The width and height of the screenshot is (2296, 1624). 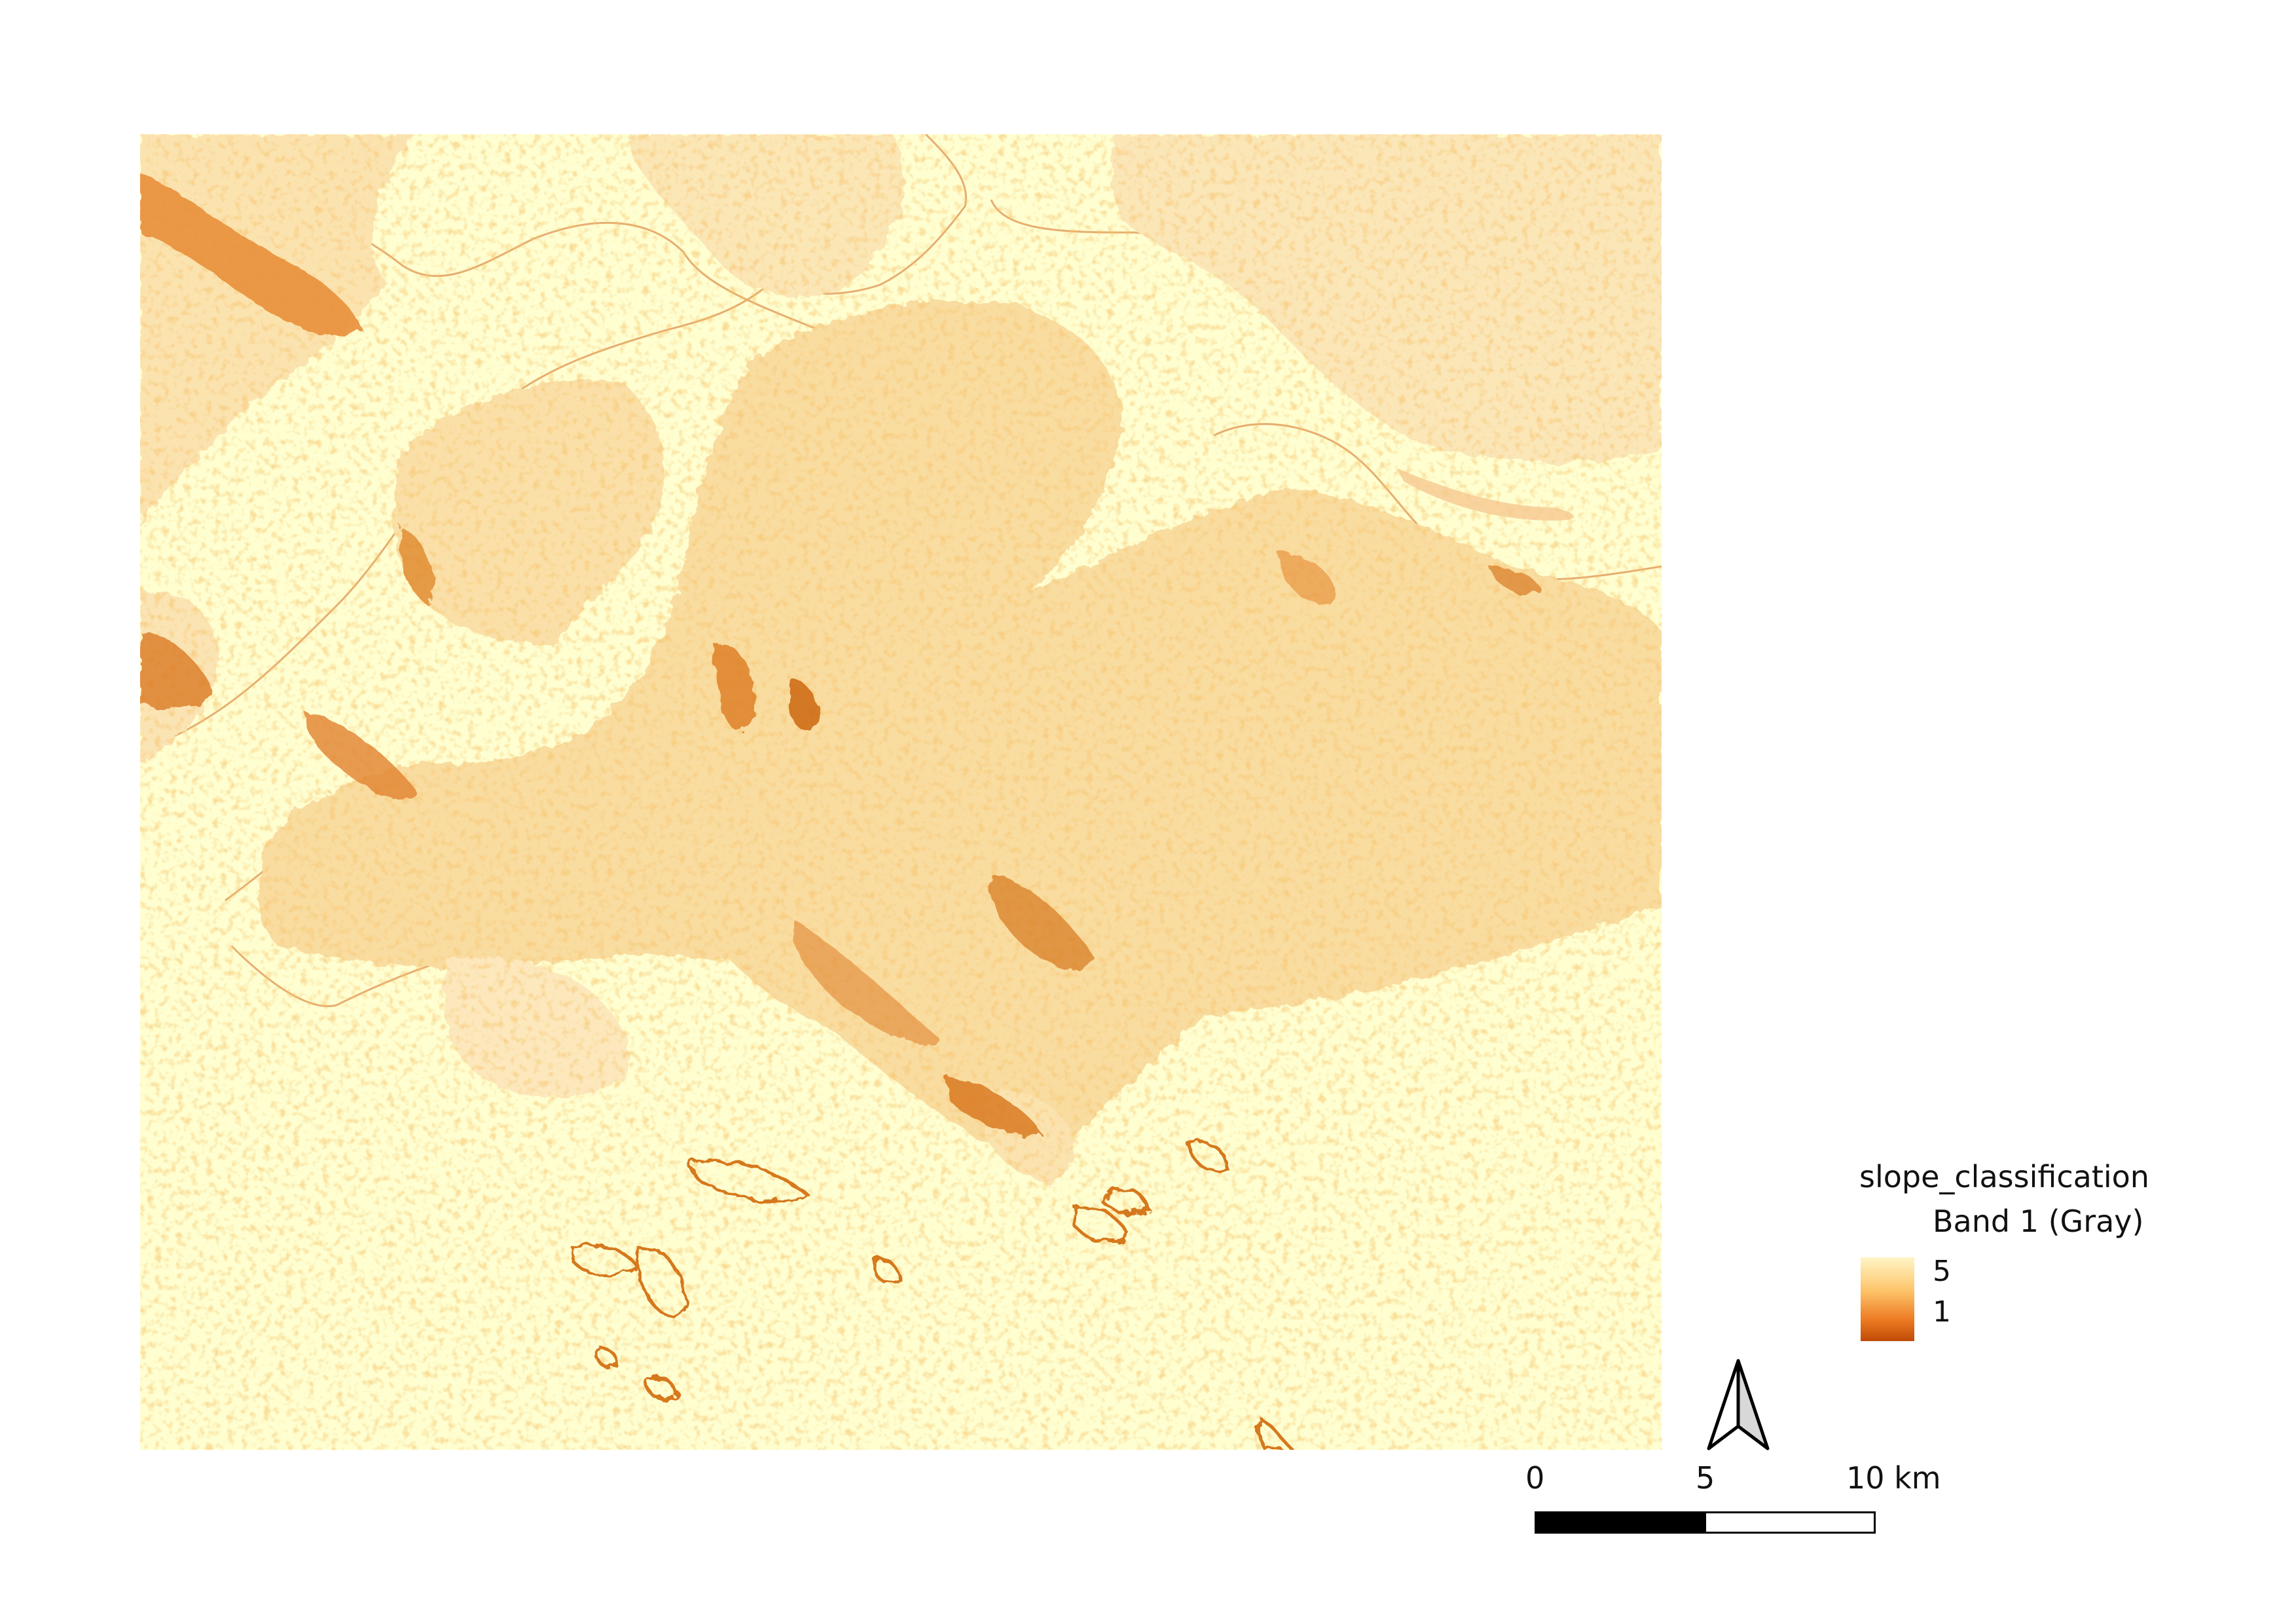 I want to click on legend-max-label: 5, so click(x=1942, y=1271).